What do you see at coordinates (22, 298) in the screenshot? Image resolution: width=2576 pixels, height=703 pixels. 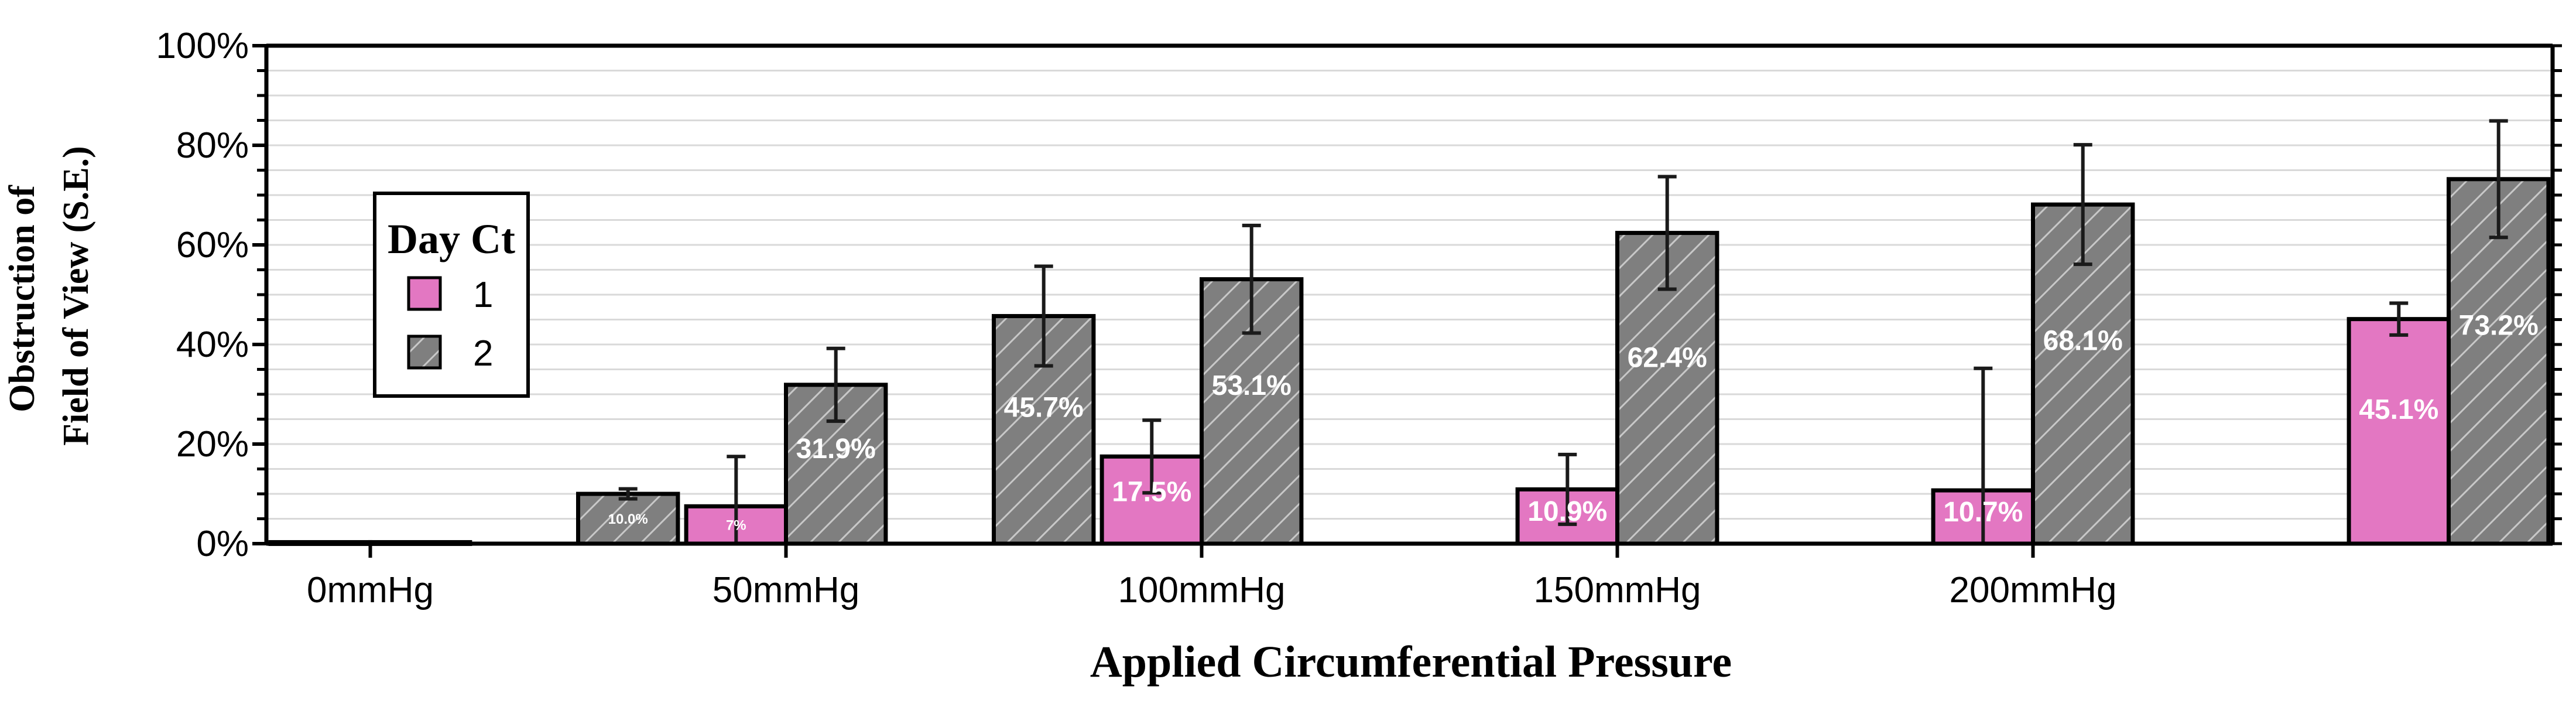 I see `y-axis-title-line-1: Obstruction of` at bounding box center [22, 298].